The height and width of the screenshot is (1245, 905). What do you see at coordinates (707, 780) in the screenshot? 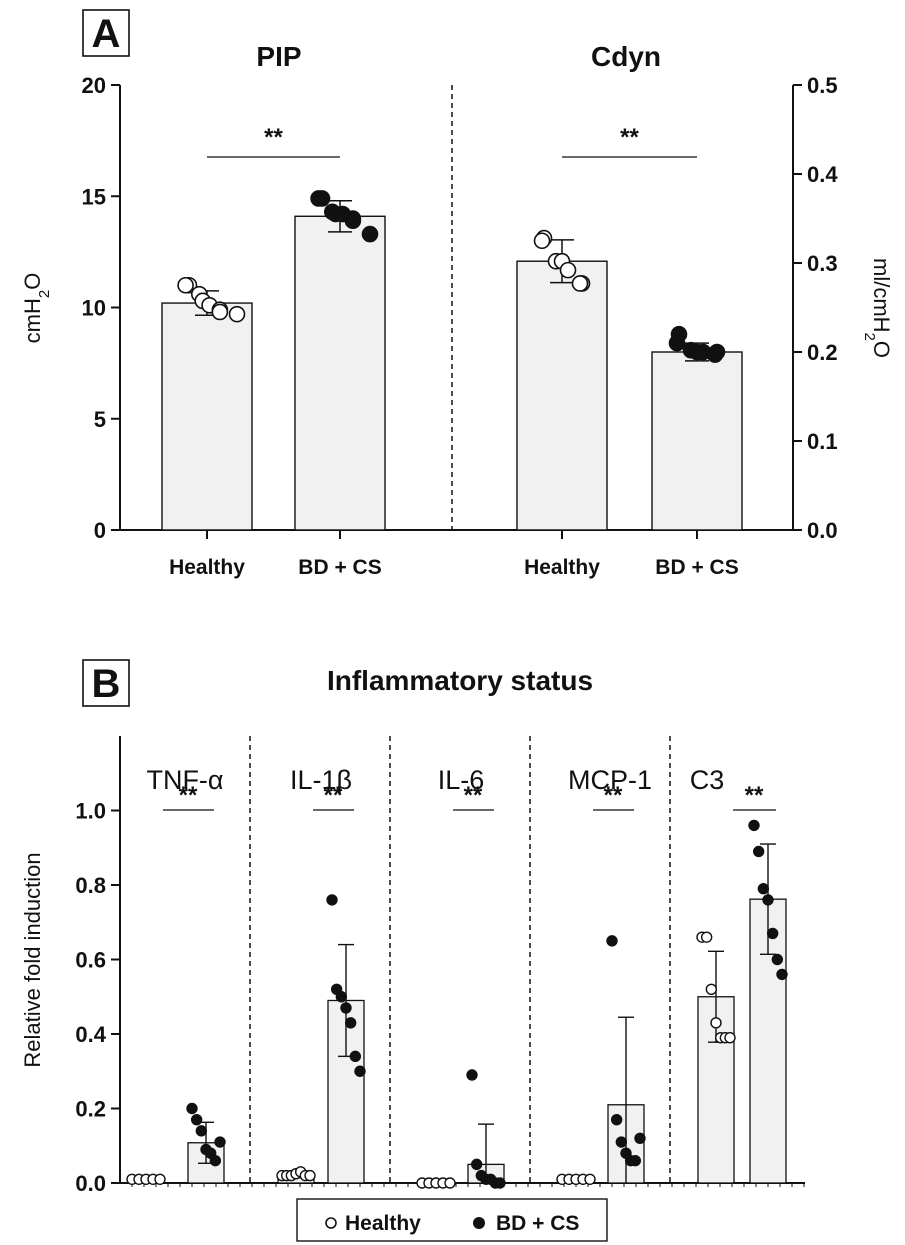
I see `cytokine-label: C3` at bounding box center [707, 780].